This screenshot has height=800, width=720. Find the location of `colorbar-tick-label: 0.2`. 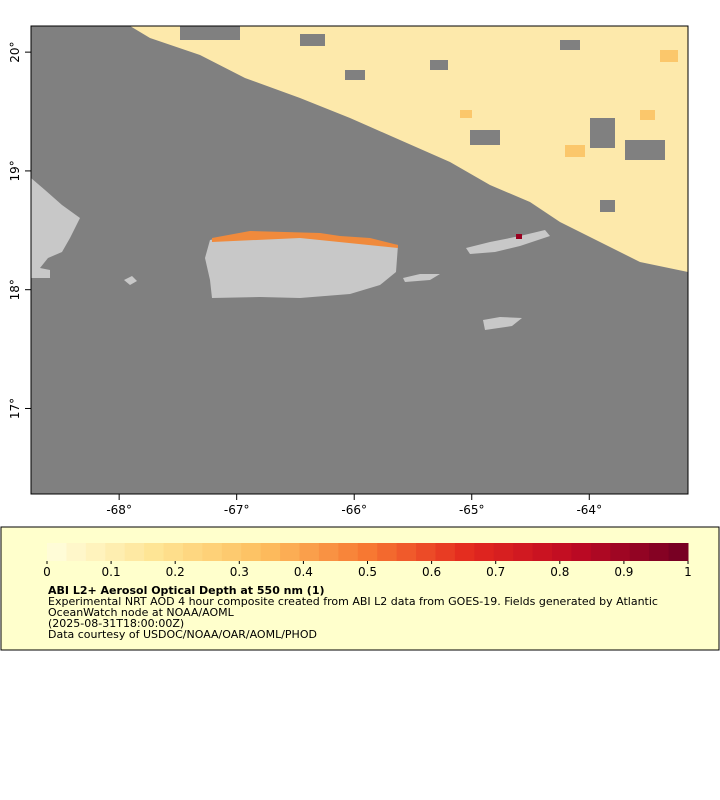

colorbar-tick-label: 0.2 is located at coordinates (175, 572).